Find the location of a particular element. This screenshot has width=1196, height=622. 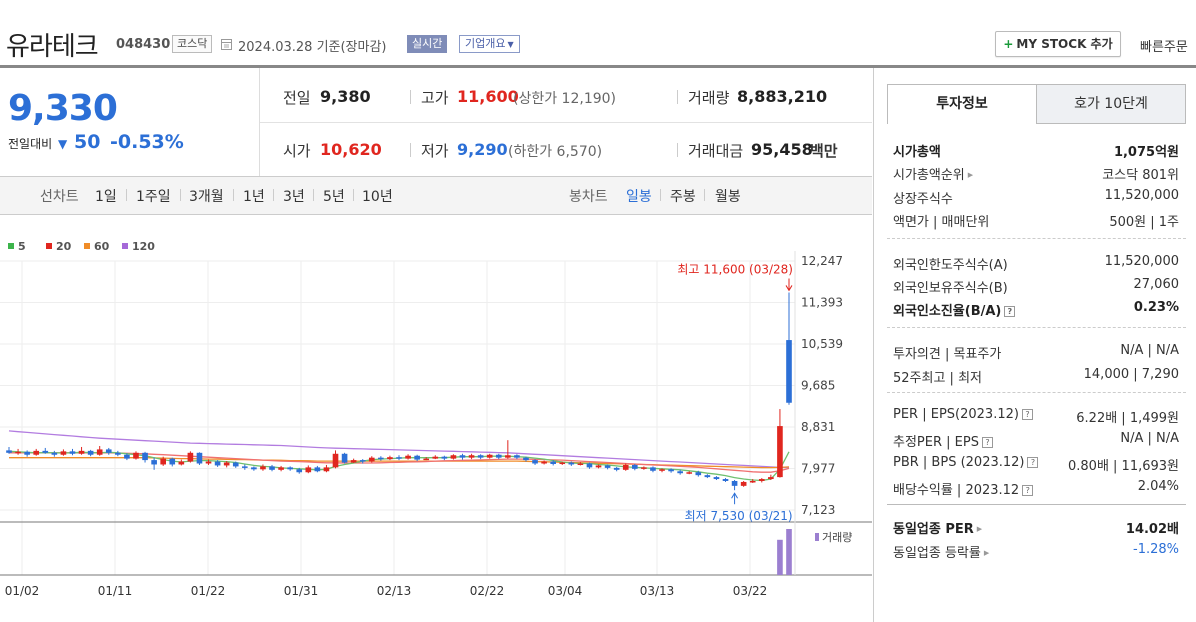

low-annotation: 최저 7,530 (03/21) is located at coordinates (739, 516).